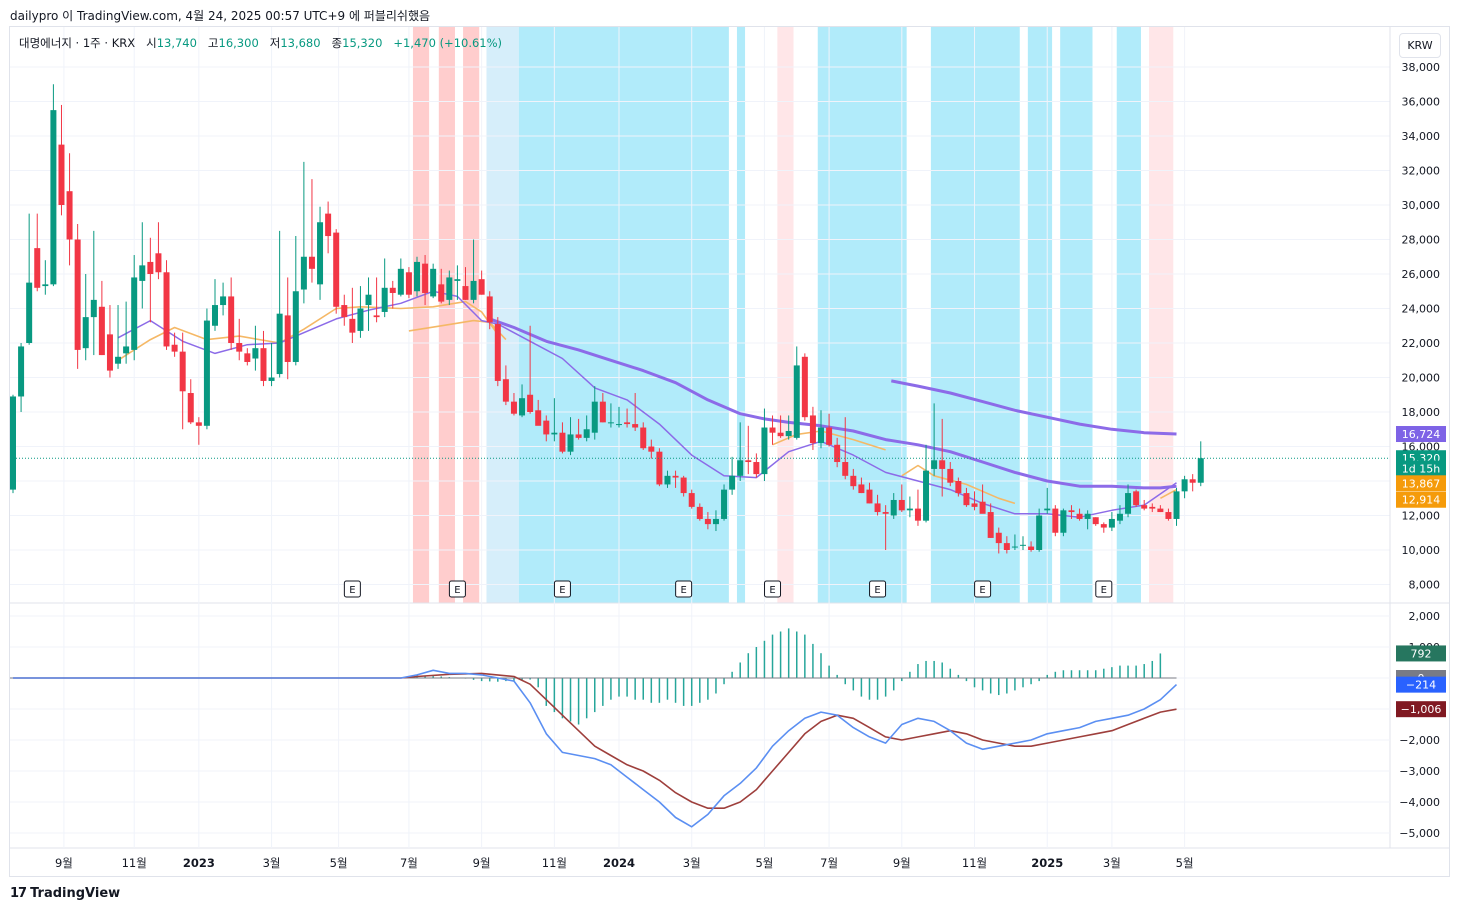 The image size is (1460, 912). I want to click on macd-badge-text: −1,006, so click(1421, 709).